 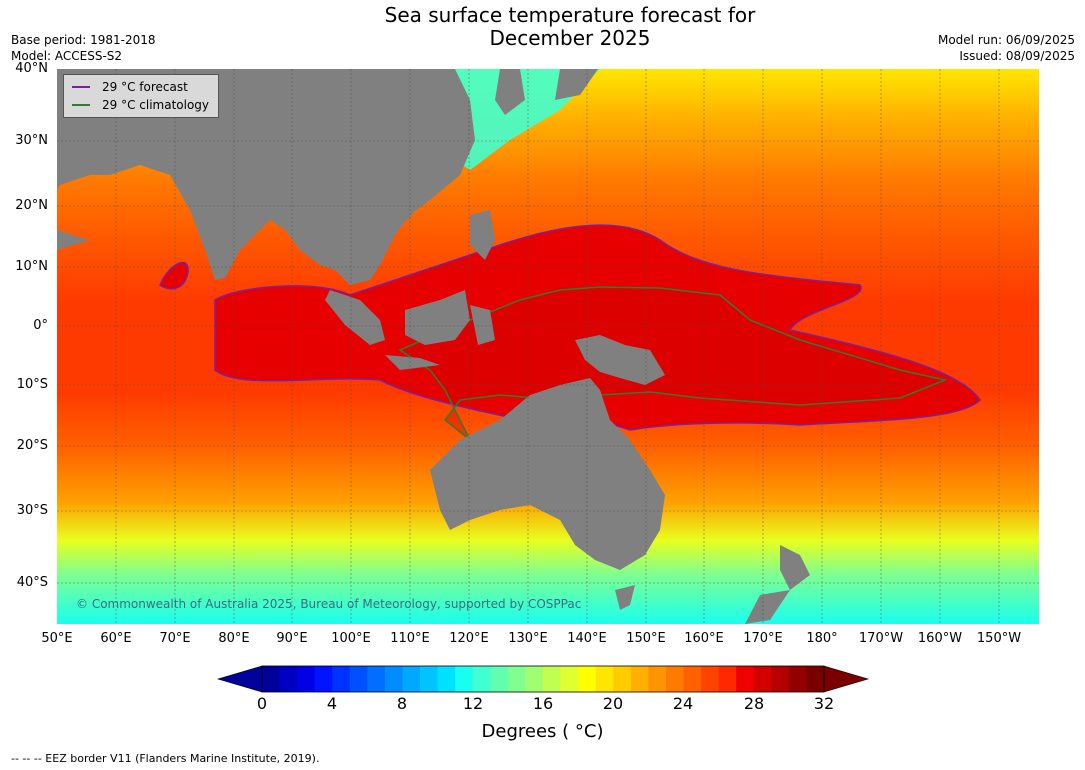 I want to click on legend-item-climatology: 29 °C climatology, so click(x=140, y=105).